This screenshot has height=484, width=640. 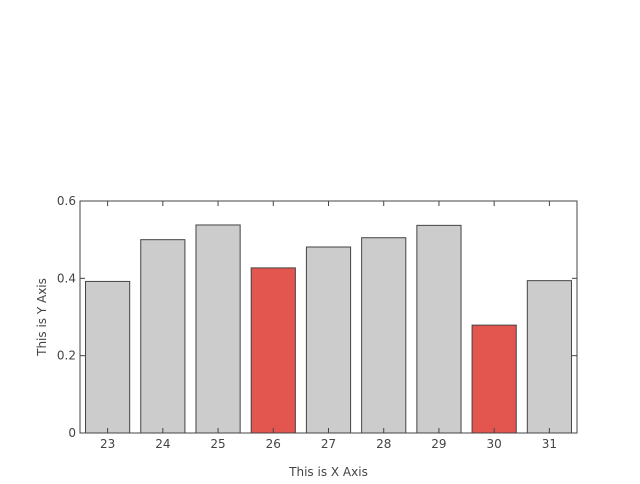 I want to click on x-tick-label-26: 26, so click(x=273, y=444).